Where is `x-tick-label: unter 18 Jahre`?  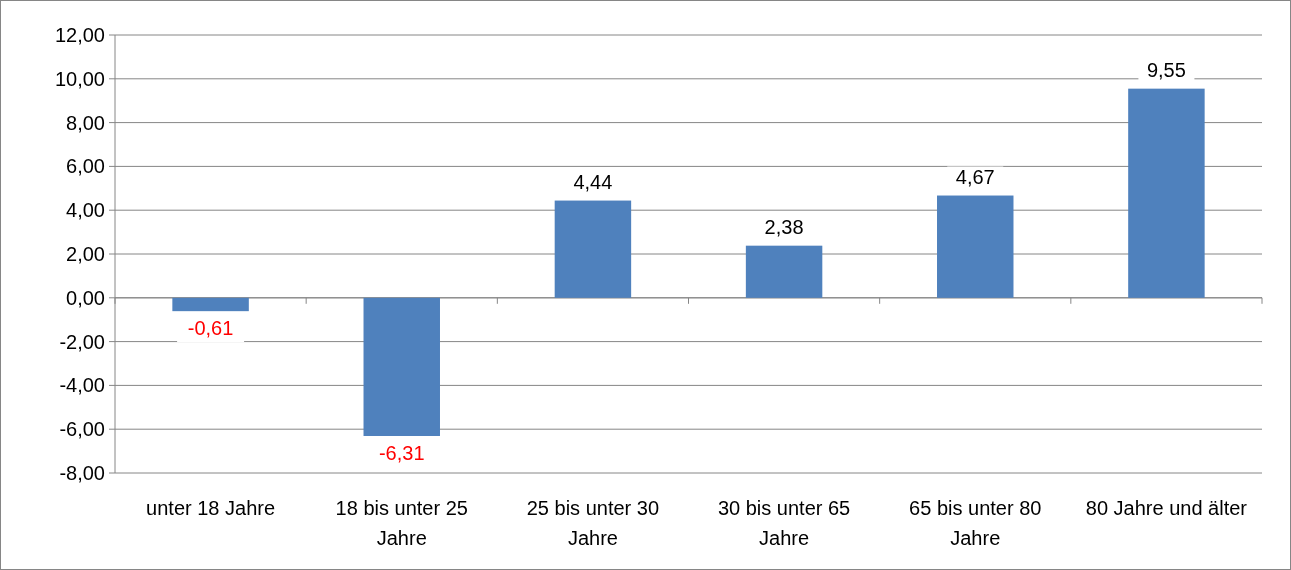 x-tick-label: unter 18 Jahre is located at coordinates (211, 508).